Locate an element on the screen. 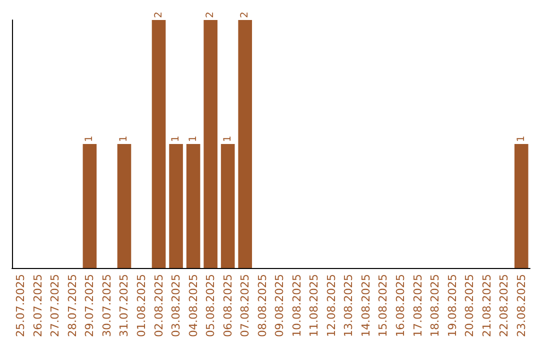 Image resolution: width=540 pixels, height=340 pixels. x-tick-label: 26.07.2025 is located at coordinates (37, 306).